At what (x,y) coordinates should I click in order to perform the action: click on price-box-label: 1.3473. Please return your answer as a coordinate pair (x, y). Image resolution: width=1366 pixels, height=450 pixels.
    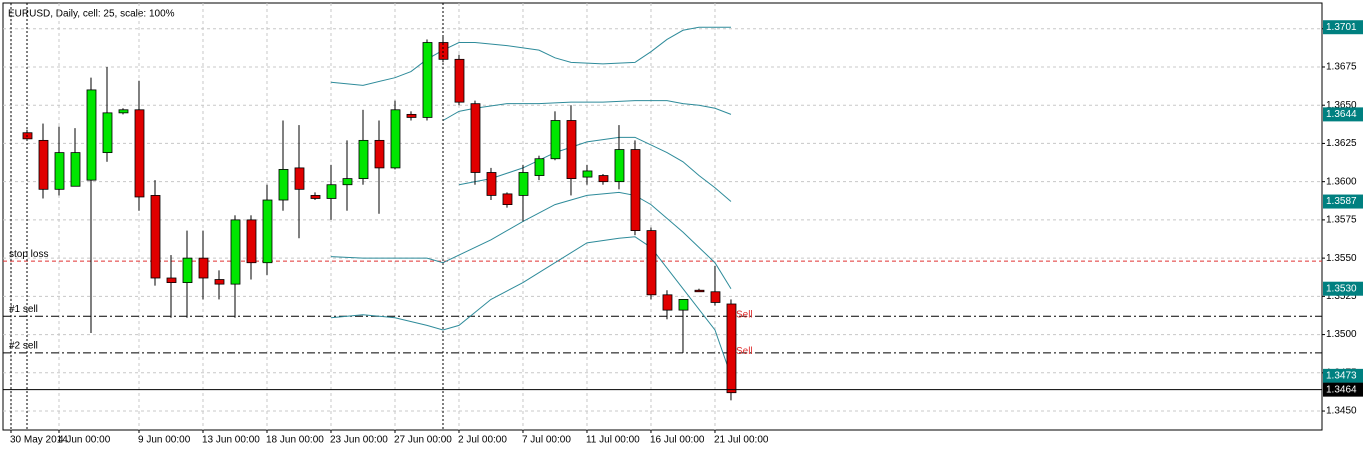
    Looking at the image, I should click on (1341, 376).